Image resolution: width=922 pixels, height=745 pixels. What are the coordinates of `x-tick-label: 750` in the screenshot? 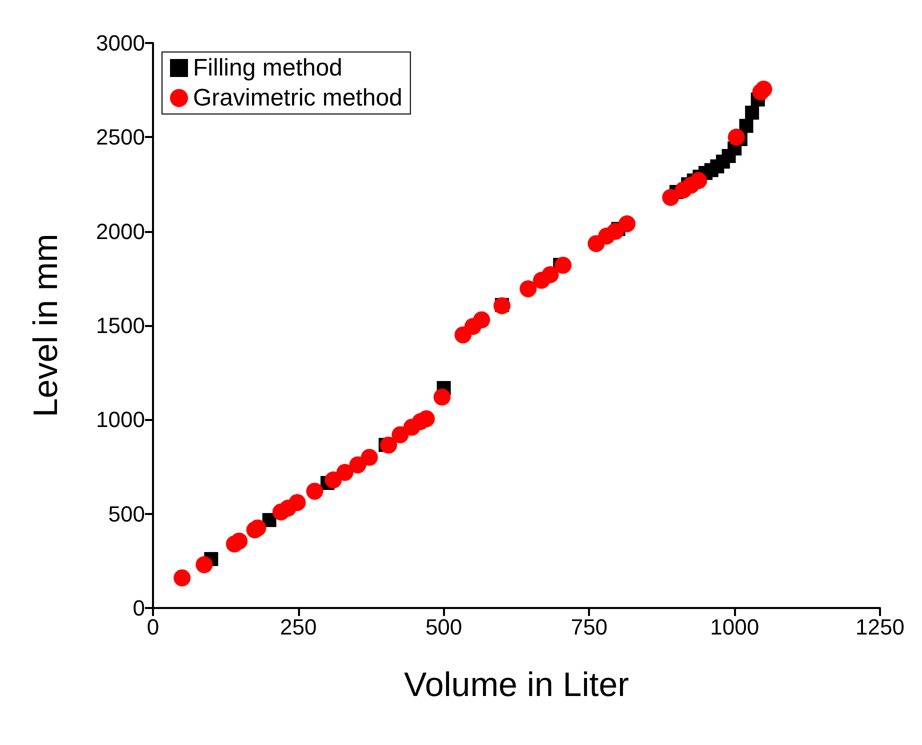 It's located at (589, 627).